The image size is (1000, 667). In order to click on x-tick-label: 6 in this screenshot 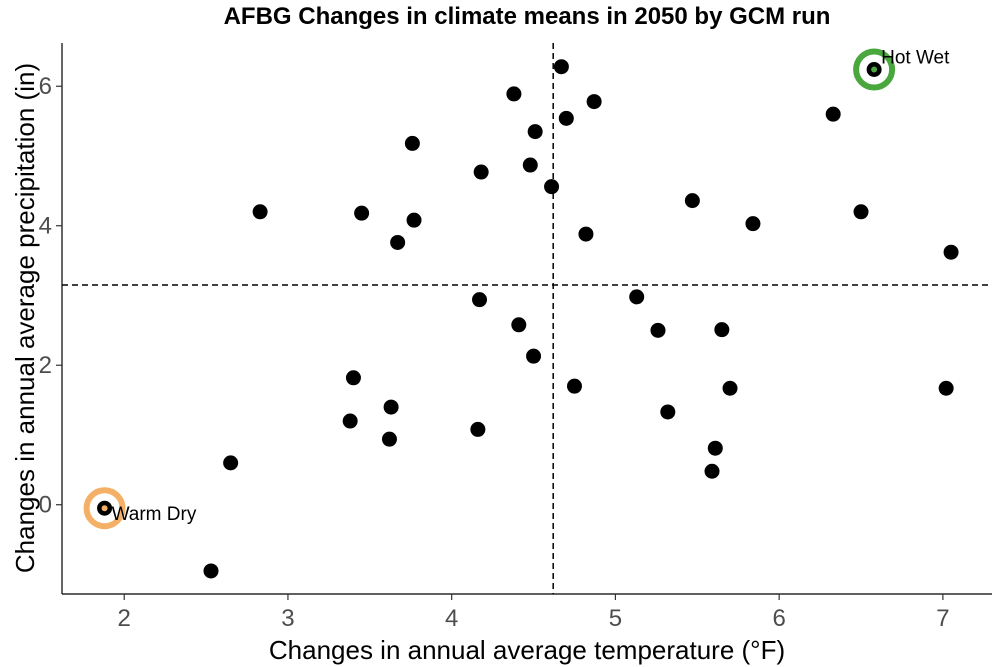, I will do `click(778, 618)`.